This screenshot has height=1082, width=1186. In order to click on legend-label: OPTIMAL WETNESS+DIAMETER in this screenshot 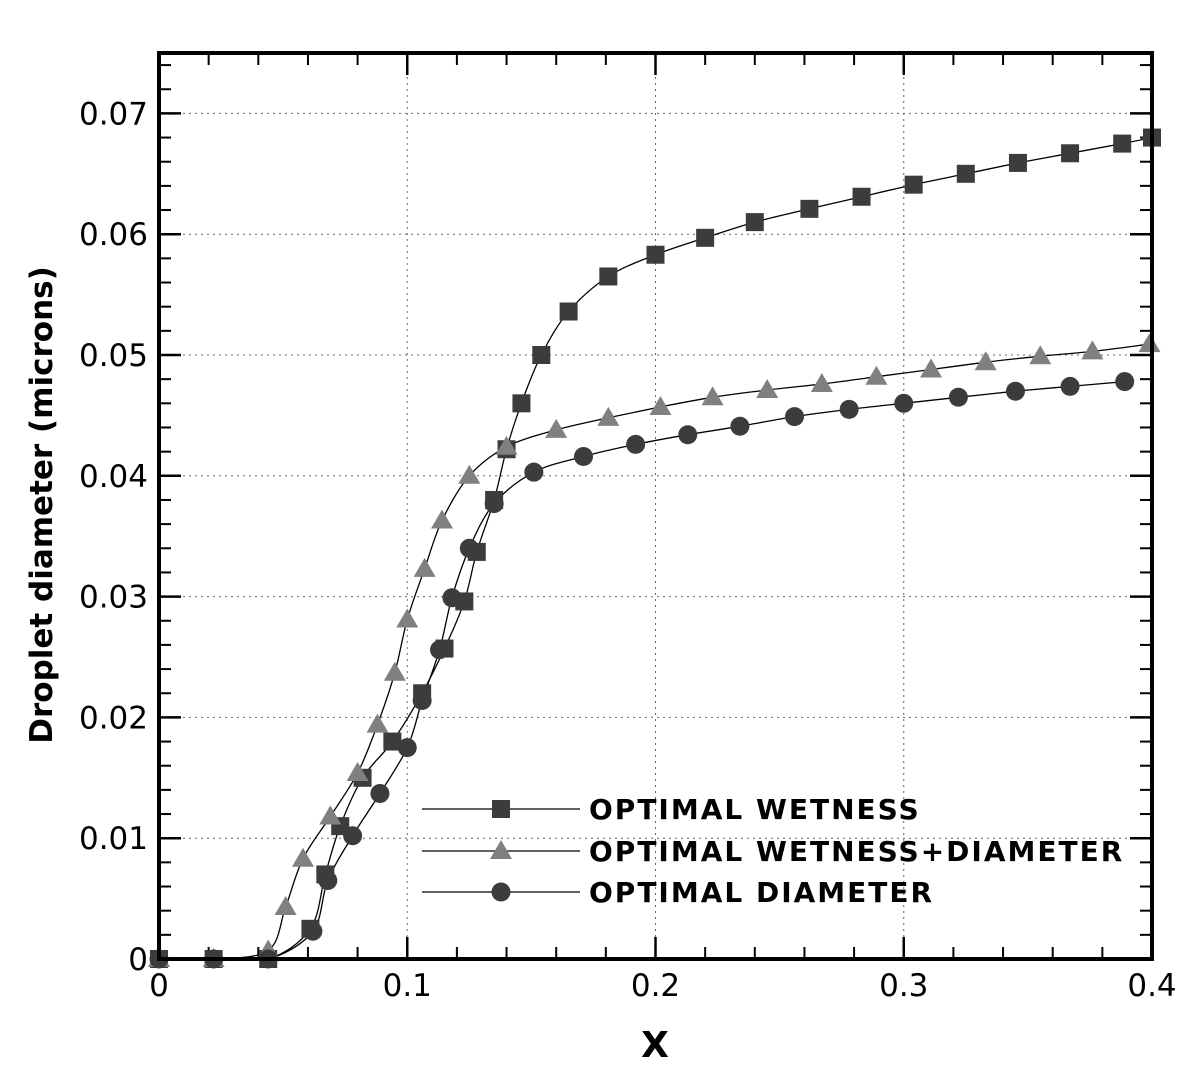, I will do `click(856, 851)`.